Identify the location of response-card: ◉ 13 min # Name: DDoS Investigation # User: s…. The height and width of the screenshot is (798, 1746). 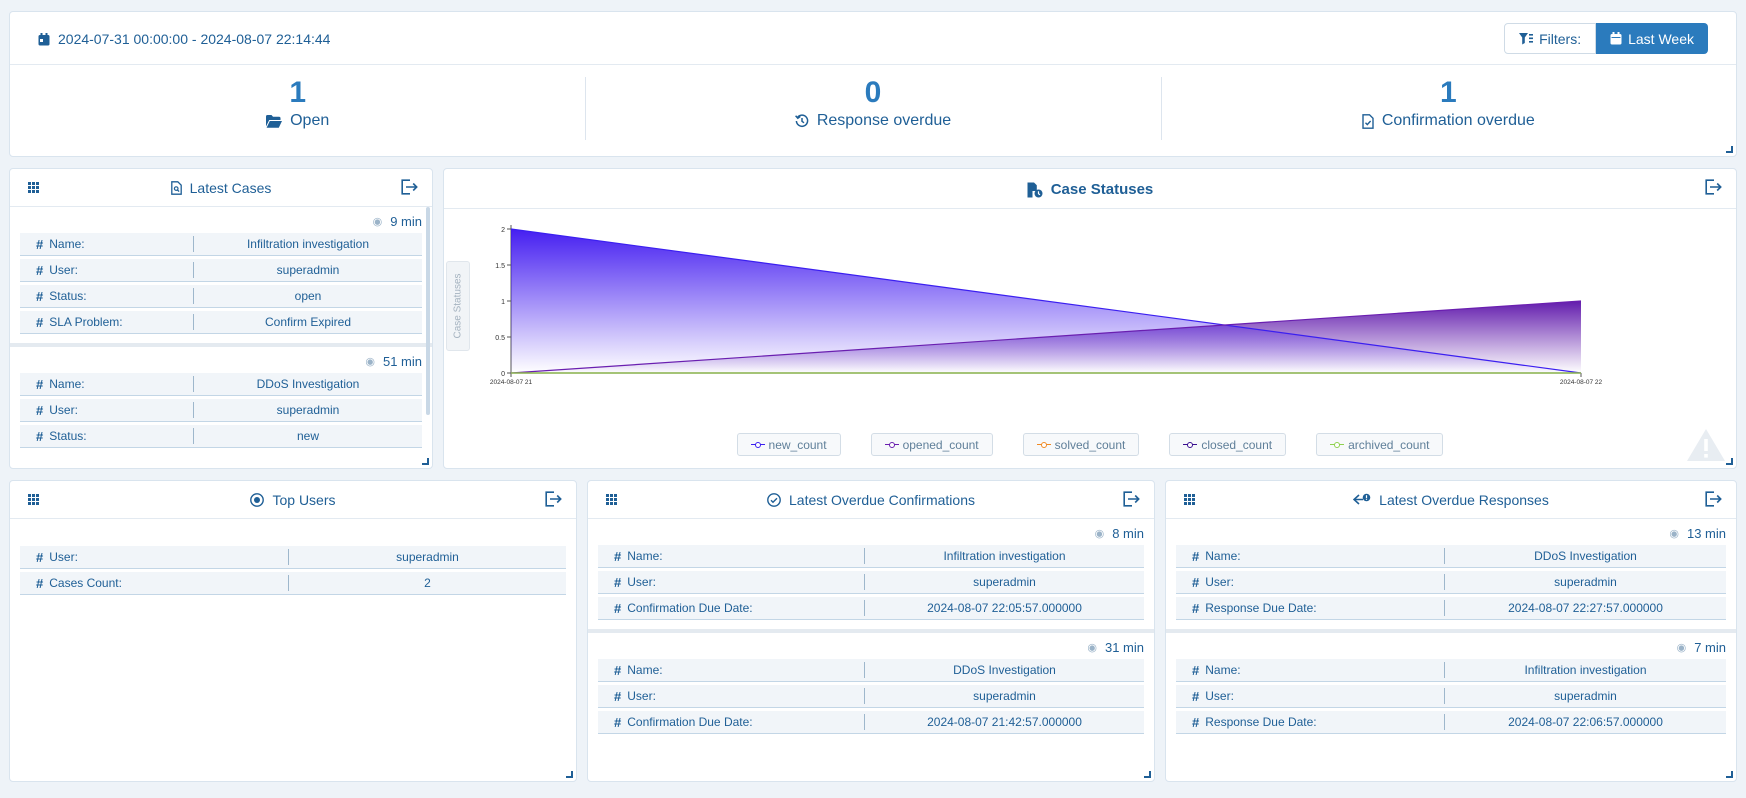
(1451, 569).